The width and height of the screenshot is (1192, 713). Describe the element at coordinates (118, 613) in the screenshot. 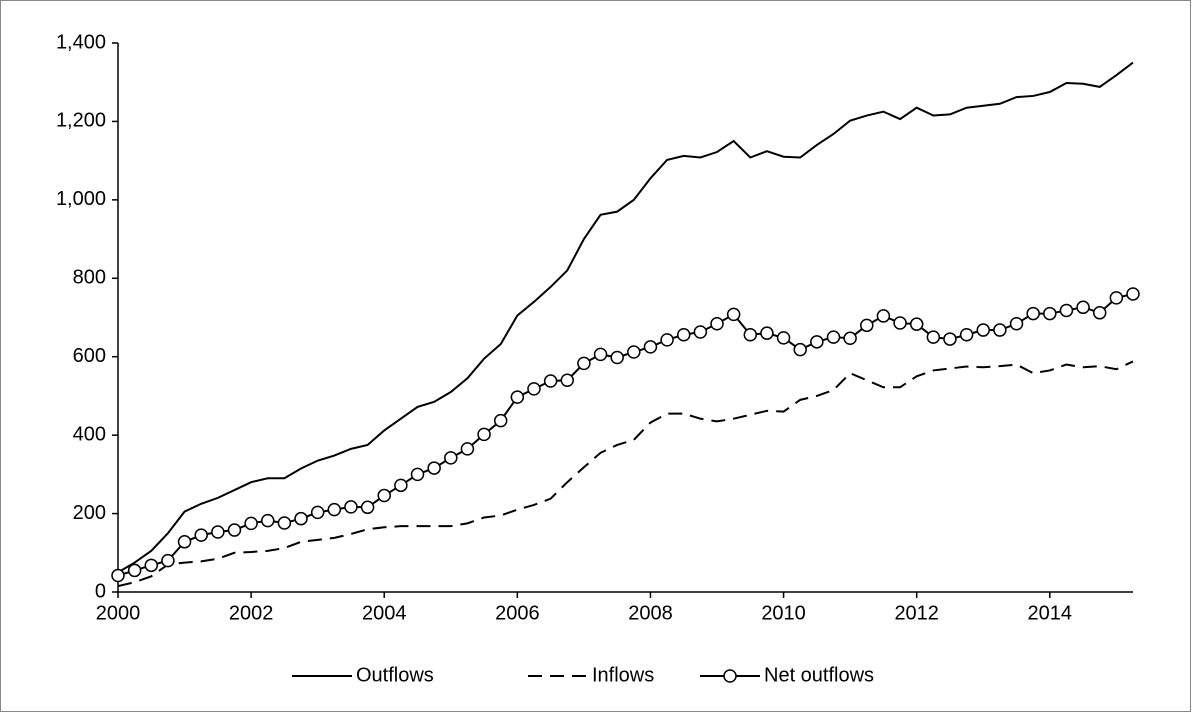

I see `x-tick-label: 2000` at that location.